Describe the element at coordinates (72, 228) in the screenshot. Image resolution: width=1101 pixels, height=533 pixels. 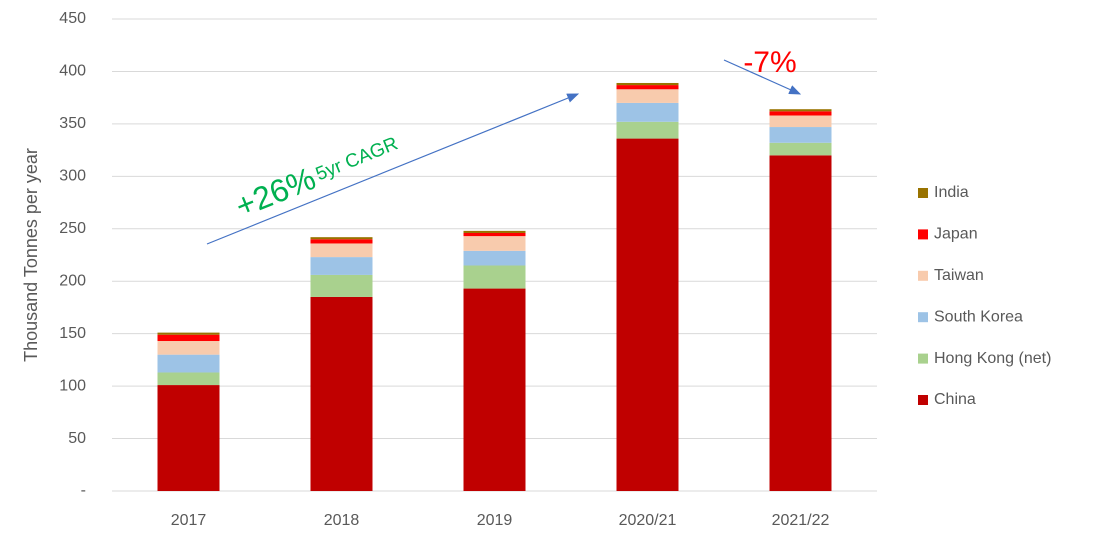
I see `y-tick-label: 250` at that location.